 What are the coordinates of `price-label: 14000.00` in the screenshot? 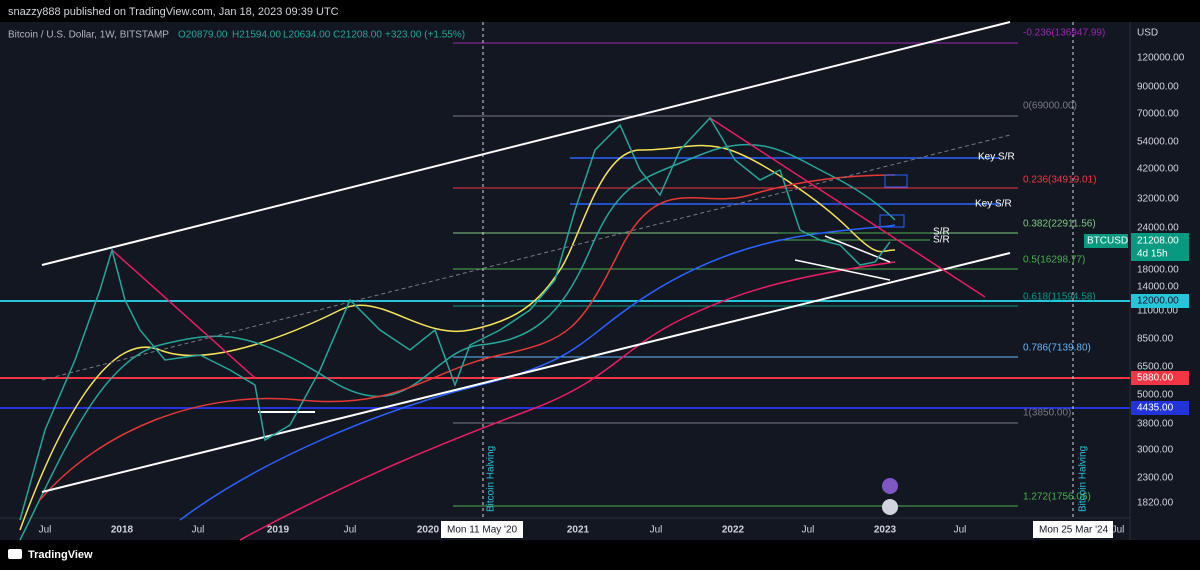 It's located at (1158, 287).